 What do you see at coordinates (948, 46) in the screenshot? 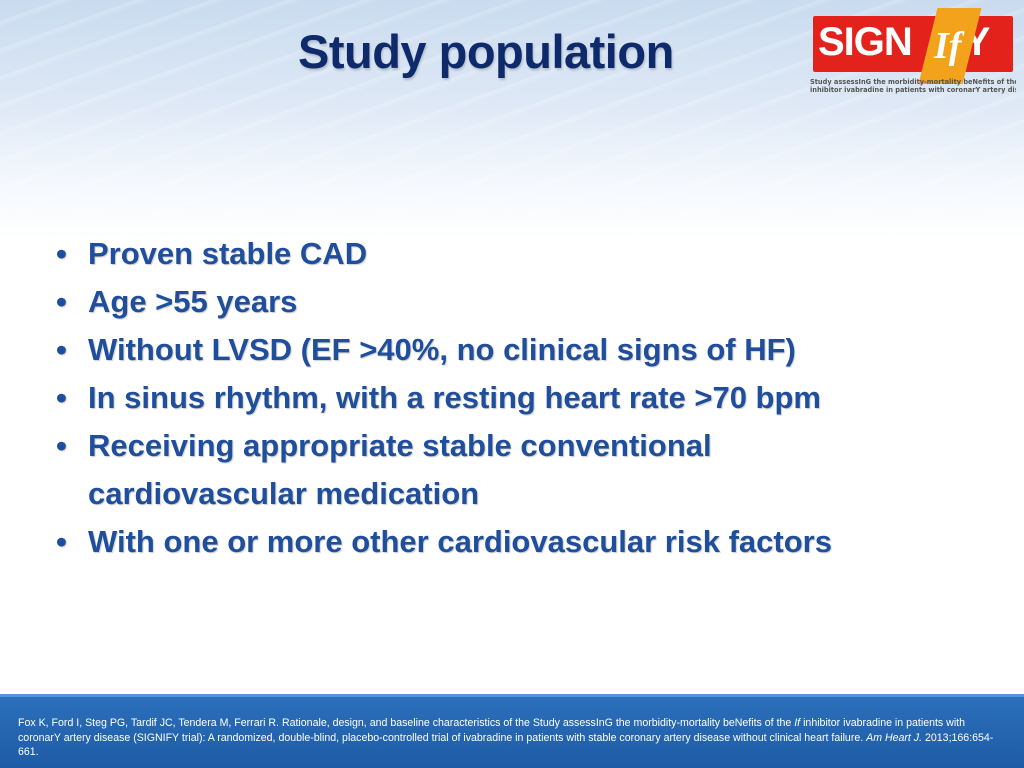
I see `logo-if-text: If` at bounding box center [948, 46].